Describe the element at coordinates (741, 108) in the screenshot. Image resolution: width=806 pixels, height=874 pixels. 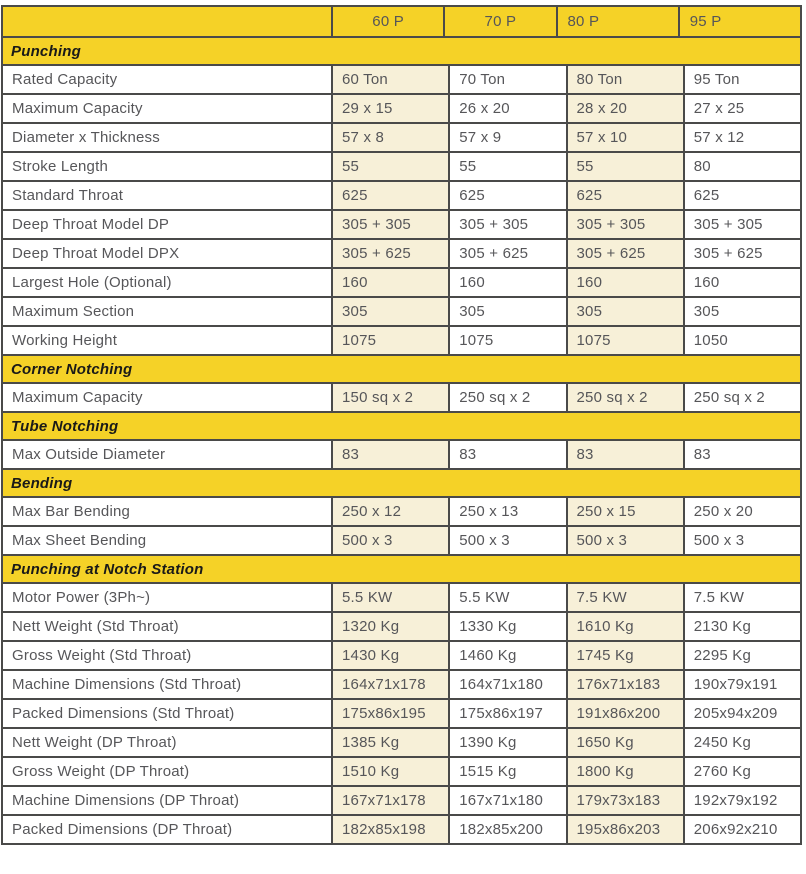
I see `spec-value: 27 x 25` at that location.